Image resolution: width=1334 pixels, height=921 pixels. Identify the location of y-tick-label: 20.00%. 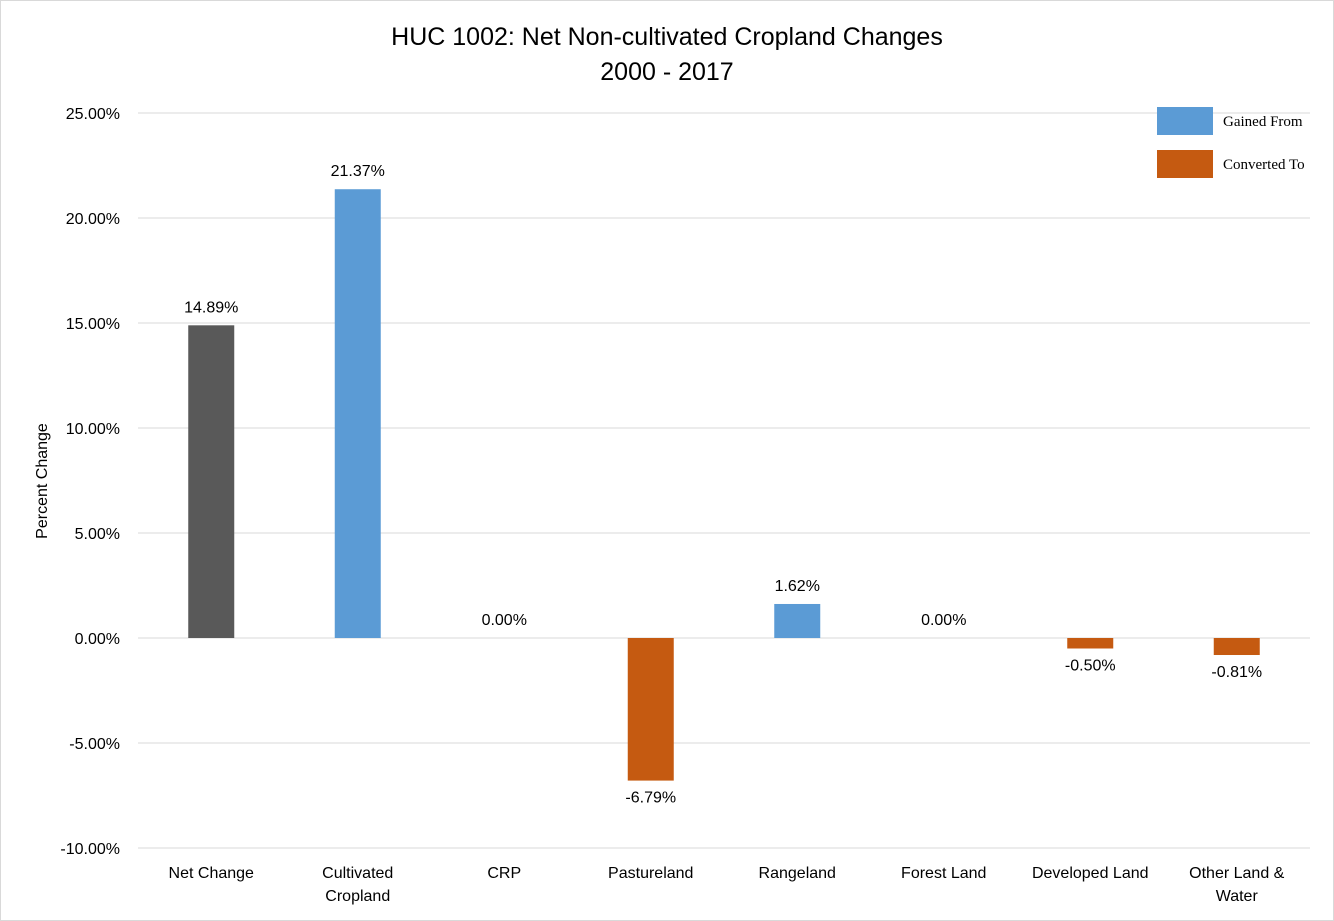
(93, 219).